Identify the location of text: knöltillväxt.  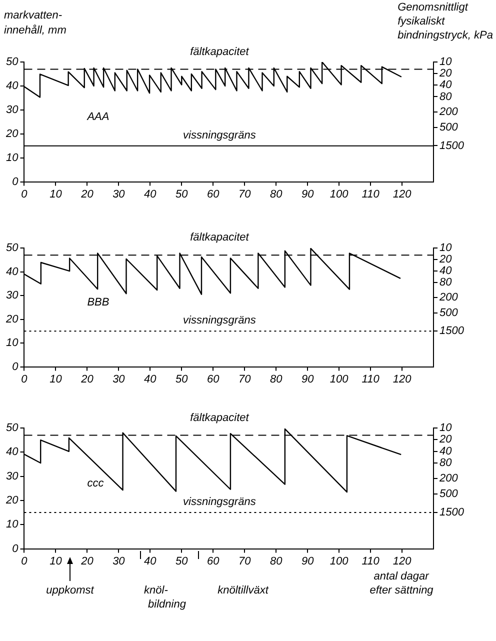
(244, 590).